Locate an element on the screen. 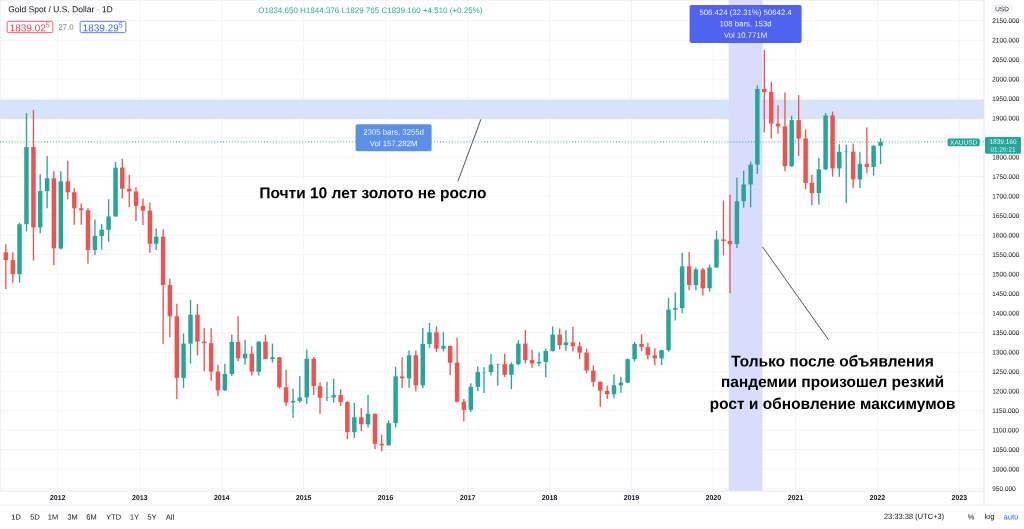 This screenshot has height=529, width=1024. annotation: 1839.29$^{5}$ is located at coordinates (103, 27).